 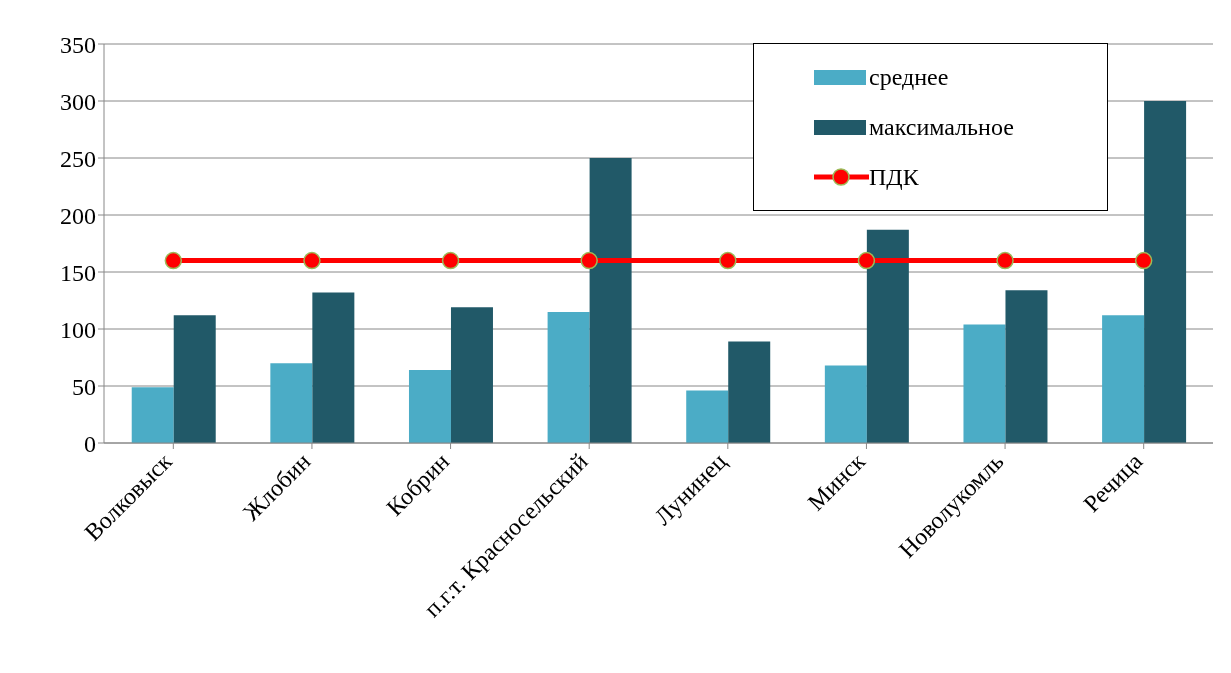 I want to click on y-tick-label: 0, so click(x=90, y=443).